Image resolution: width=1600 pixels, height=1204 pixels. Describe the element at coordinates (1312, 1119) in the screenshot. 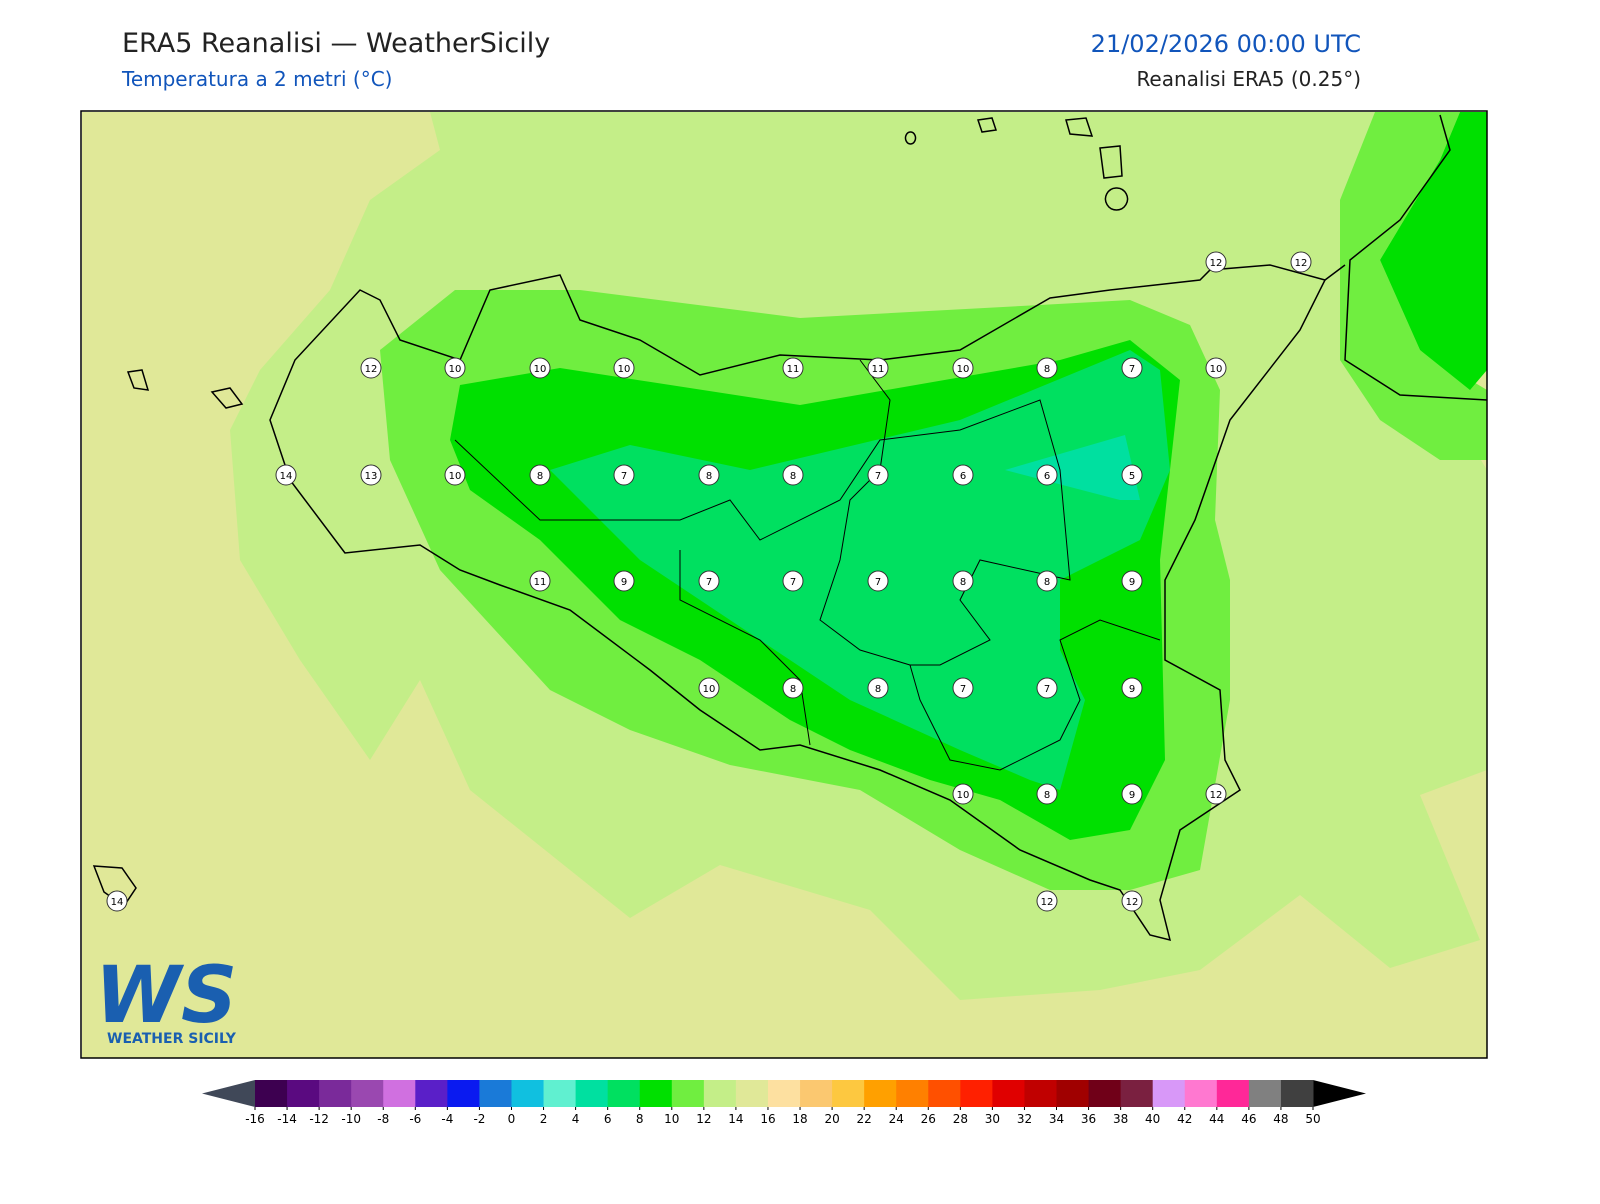

I see `colorbar-tick-label: 50` at that location.